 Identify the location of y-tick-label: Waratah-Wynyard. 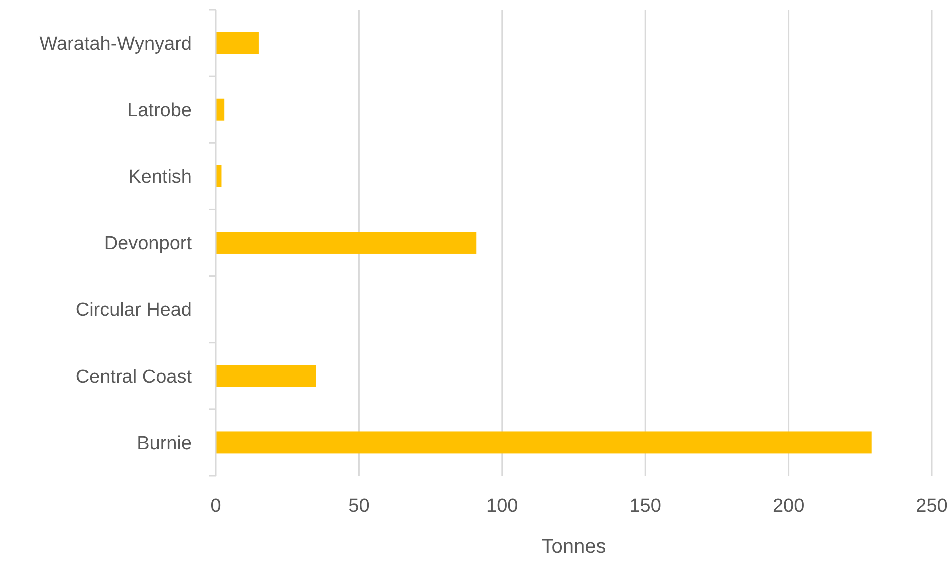
(116, 44).